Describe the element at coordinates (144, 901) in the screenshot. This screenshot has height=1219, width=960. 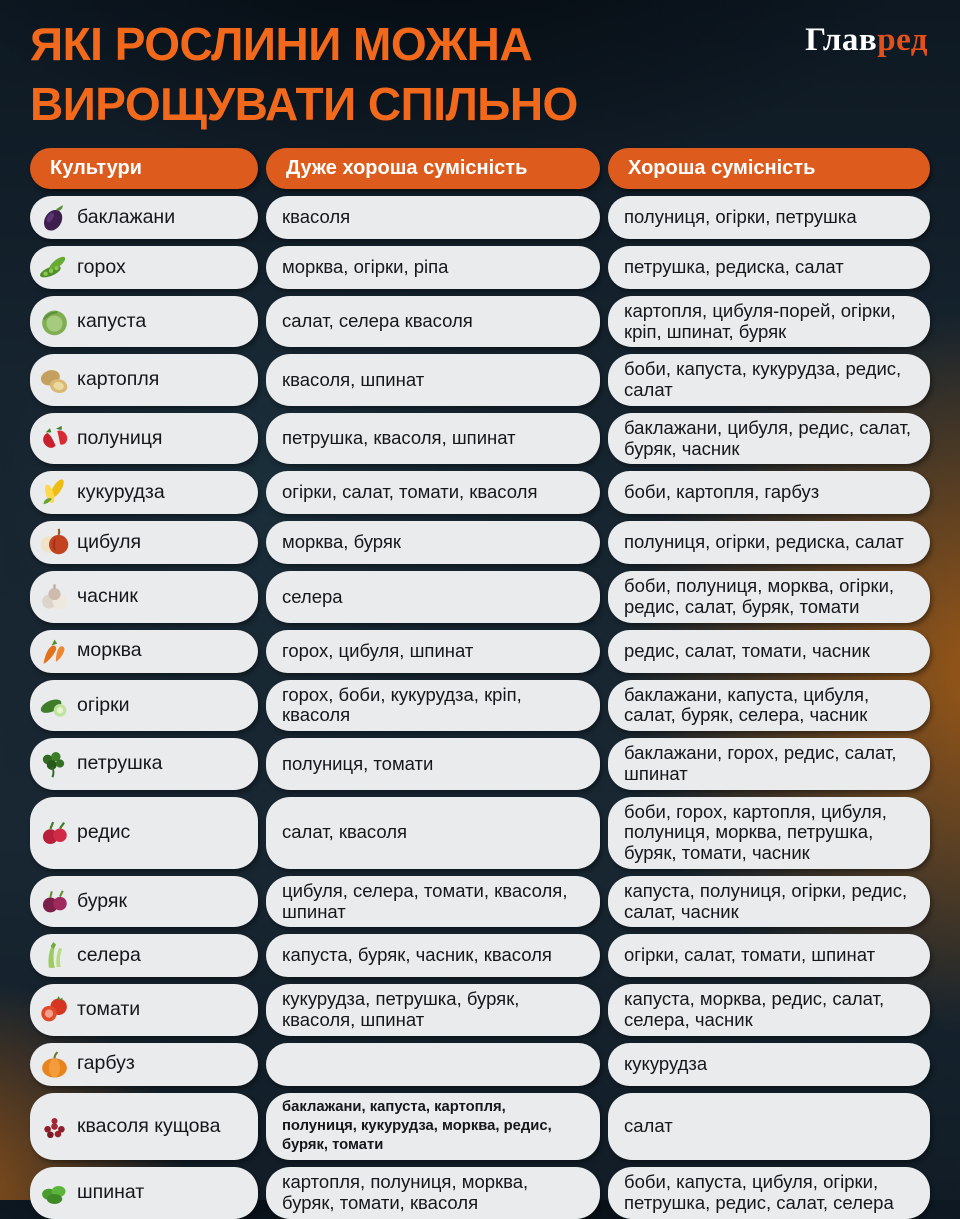
I see `crop-cell: буряк` at that location.